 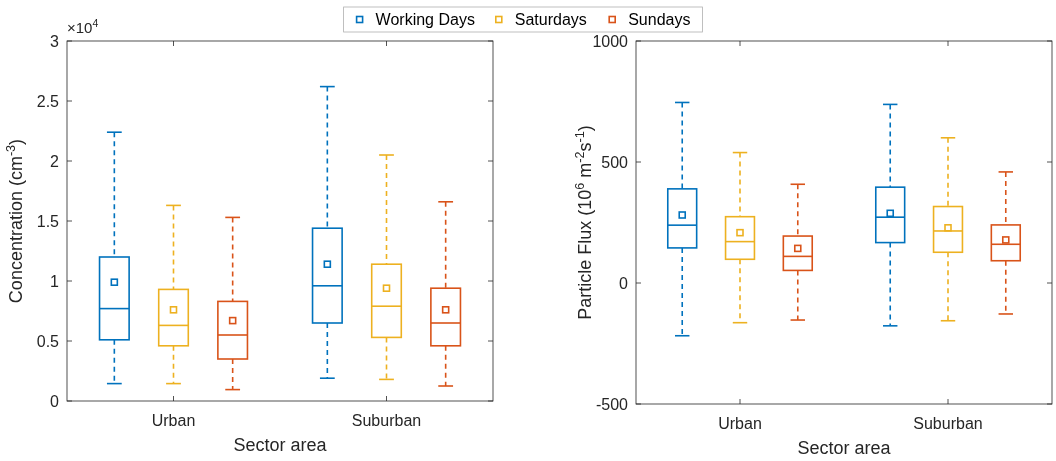 I want to click on y-tick-label: 3, so click(x=55, y=41).